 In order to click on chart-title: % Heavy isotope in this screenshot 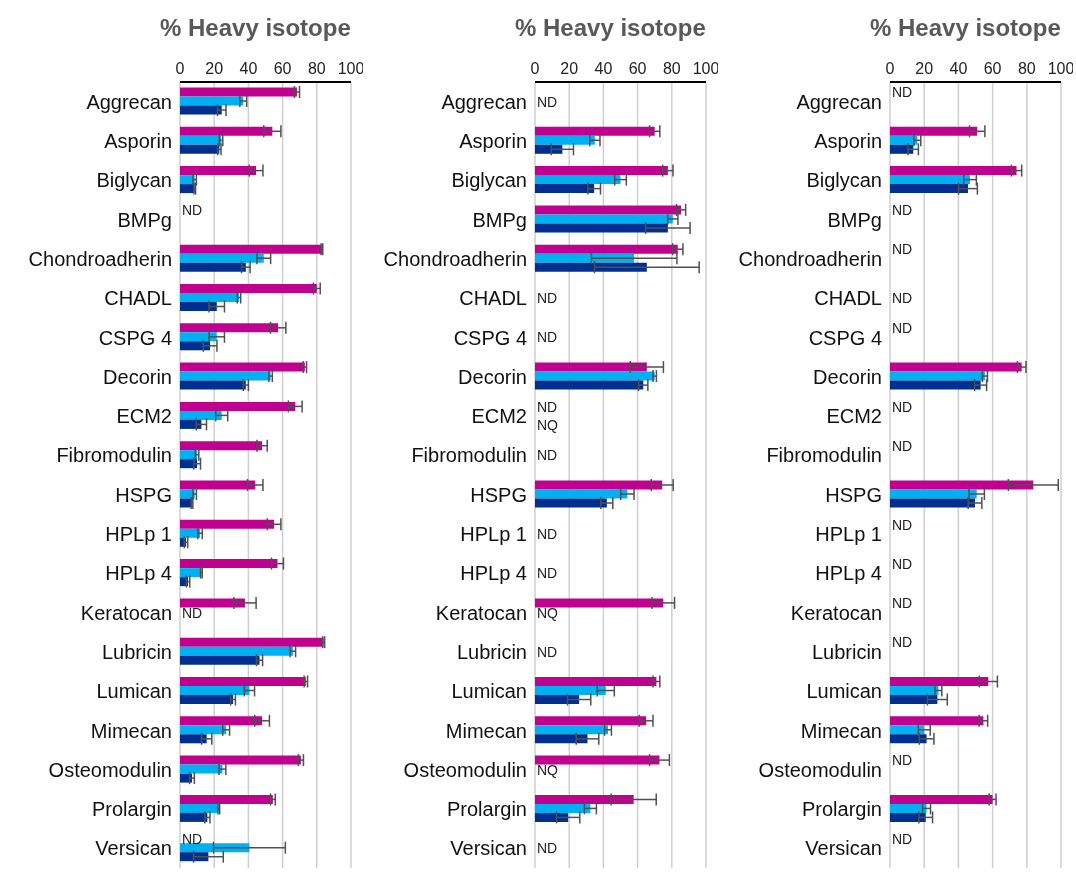, I will do `click(965, 28)`.